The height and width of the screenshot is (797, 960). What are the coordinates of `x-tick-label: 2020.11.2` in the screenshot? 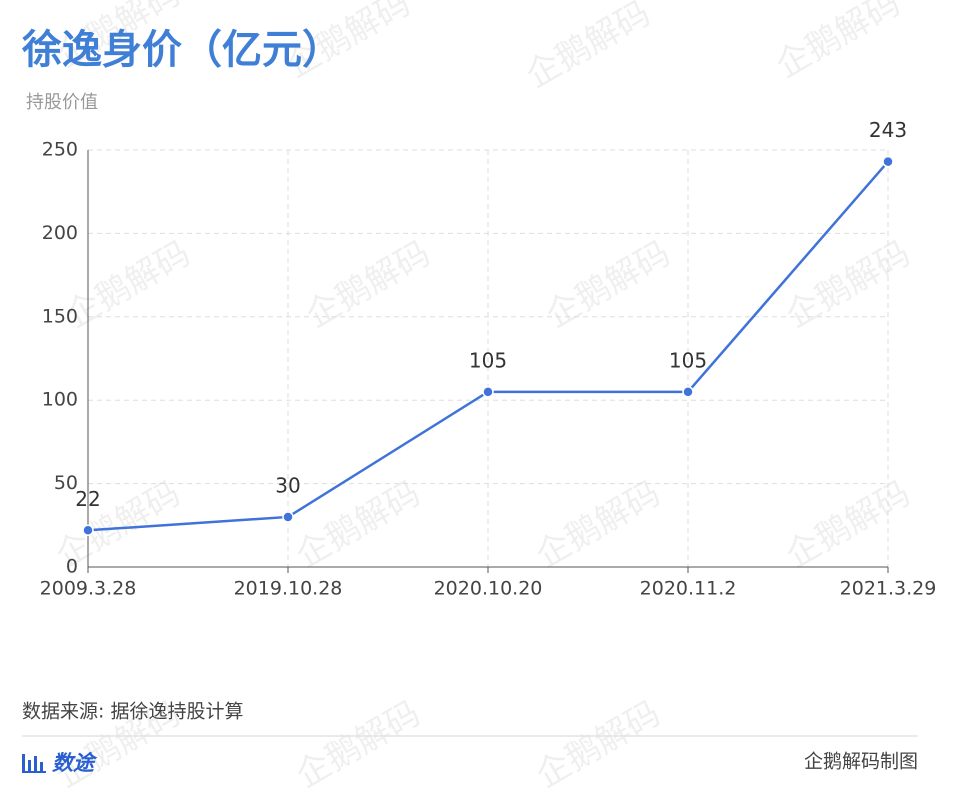 It's located at (688, 589).